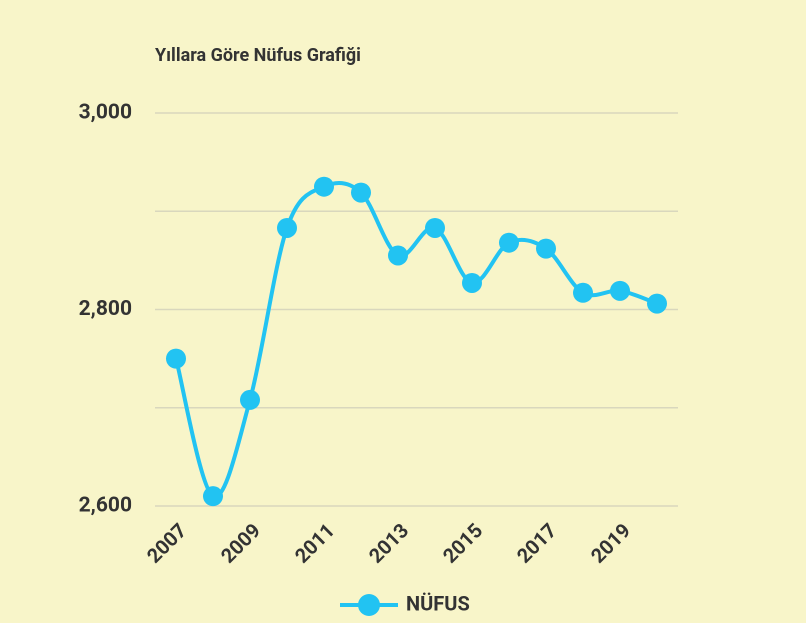  I want to click on x-tick-label: 2015, so click(462, 542).